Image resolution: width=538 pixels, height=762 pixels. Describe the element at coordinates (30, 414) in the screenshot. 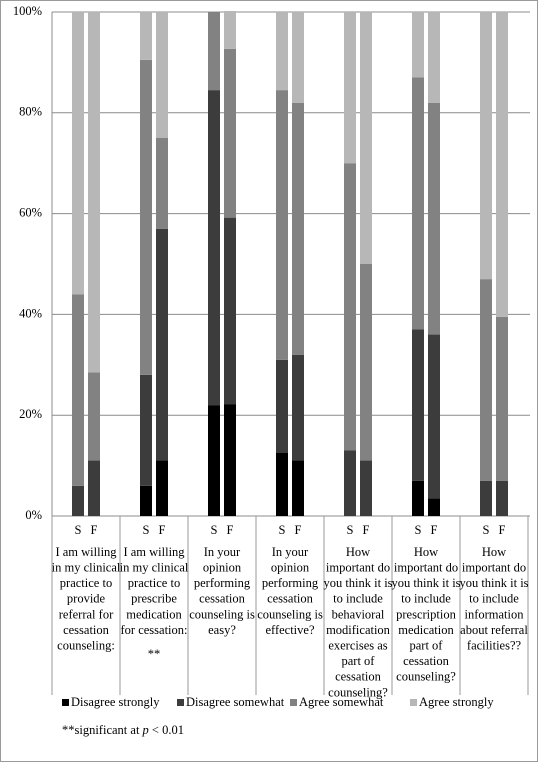

I see `y-tick-label: 20%` at that location.